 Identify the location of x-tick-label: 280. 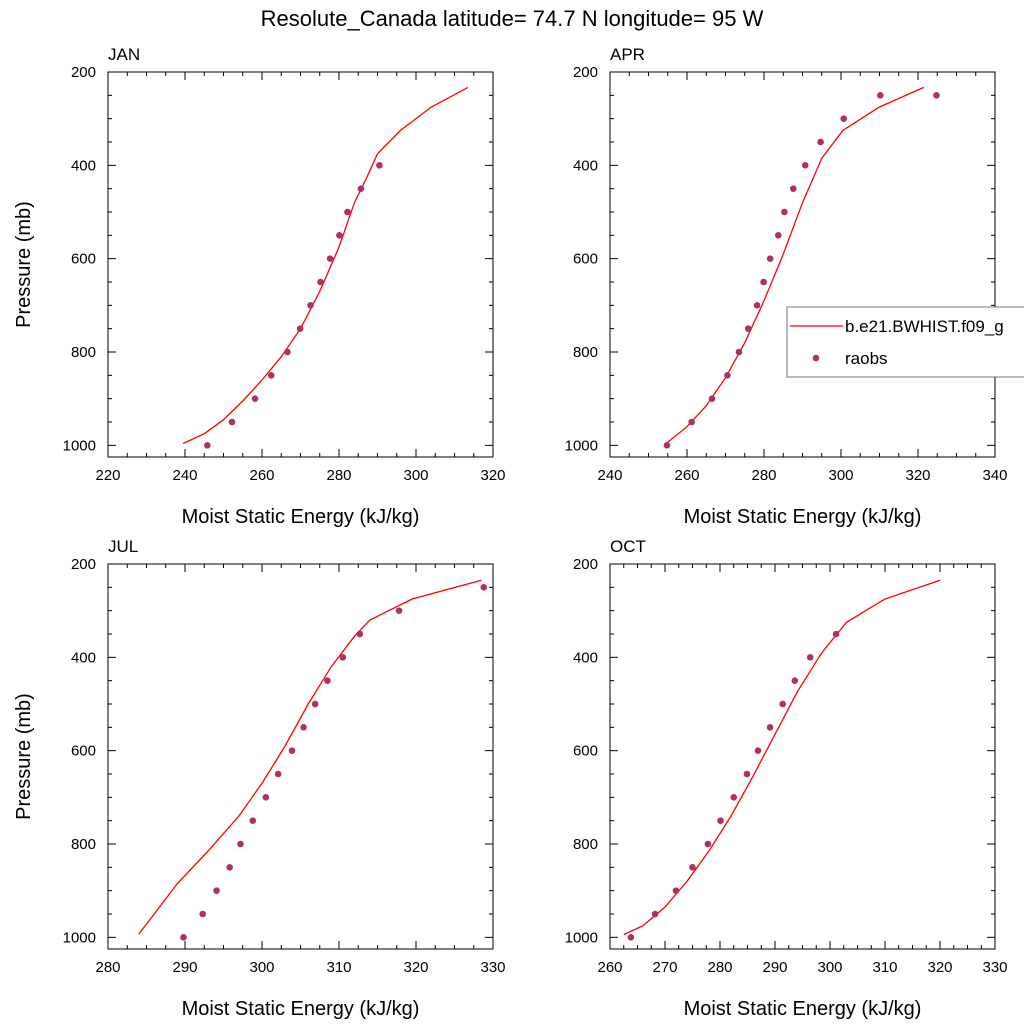
(719, 967).